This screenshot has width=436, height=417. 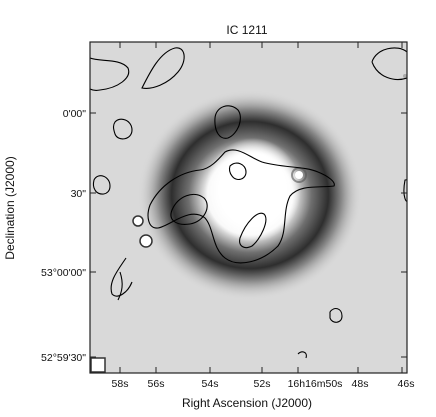 I want to click on figure-title: IC 1211, so click(x=246, y=30).